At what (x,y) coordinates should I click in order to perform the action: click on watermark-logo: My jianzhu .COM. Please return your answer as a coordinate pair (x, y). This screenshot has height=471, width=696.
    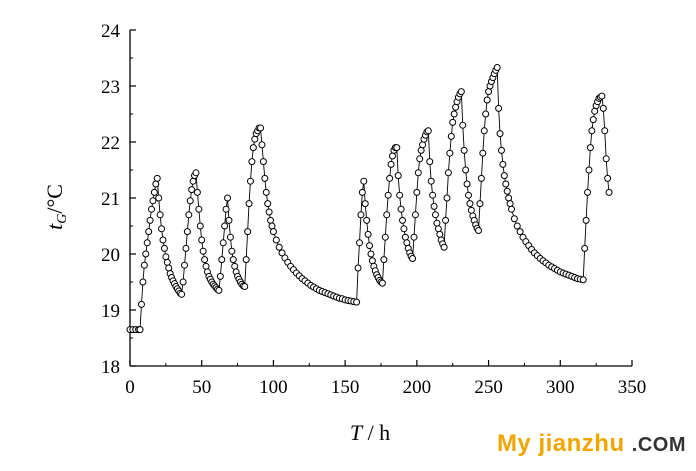
    Looking at the image, I should click on (591, 444).